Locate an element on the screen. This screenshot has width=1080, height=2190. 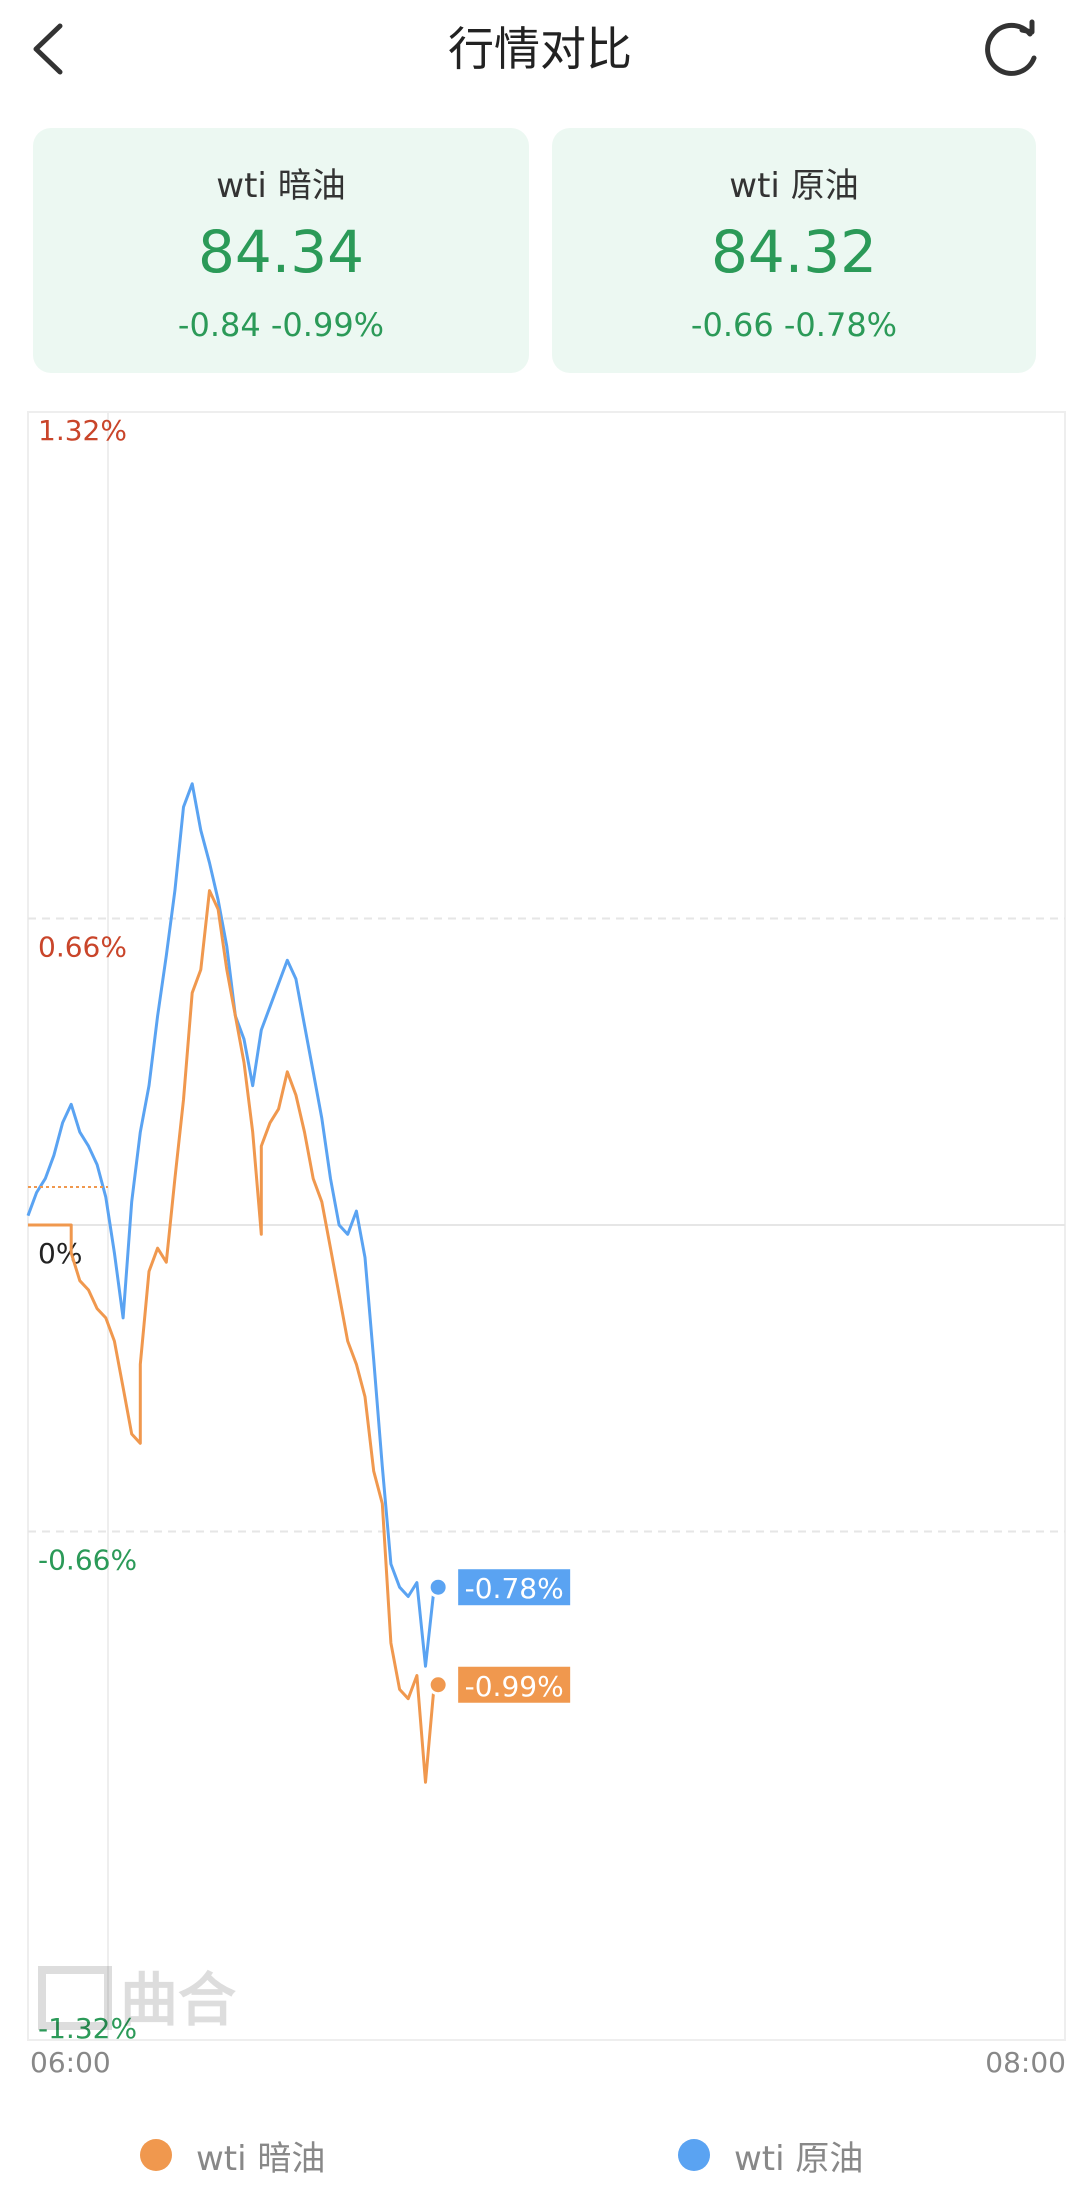
quote-card-price: 84.34 is located at coordinates (281, 252).